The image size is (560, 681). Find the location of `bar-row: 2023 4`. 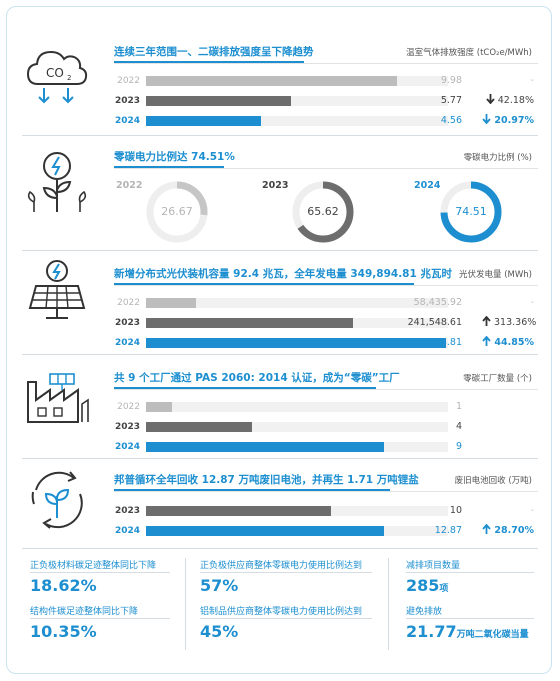

bar-row: 2023 4 is located at coordinates (324, 427).